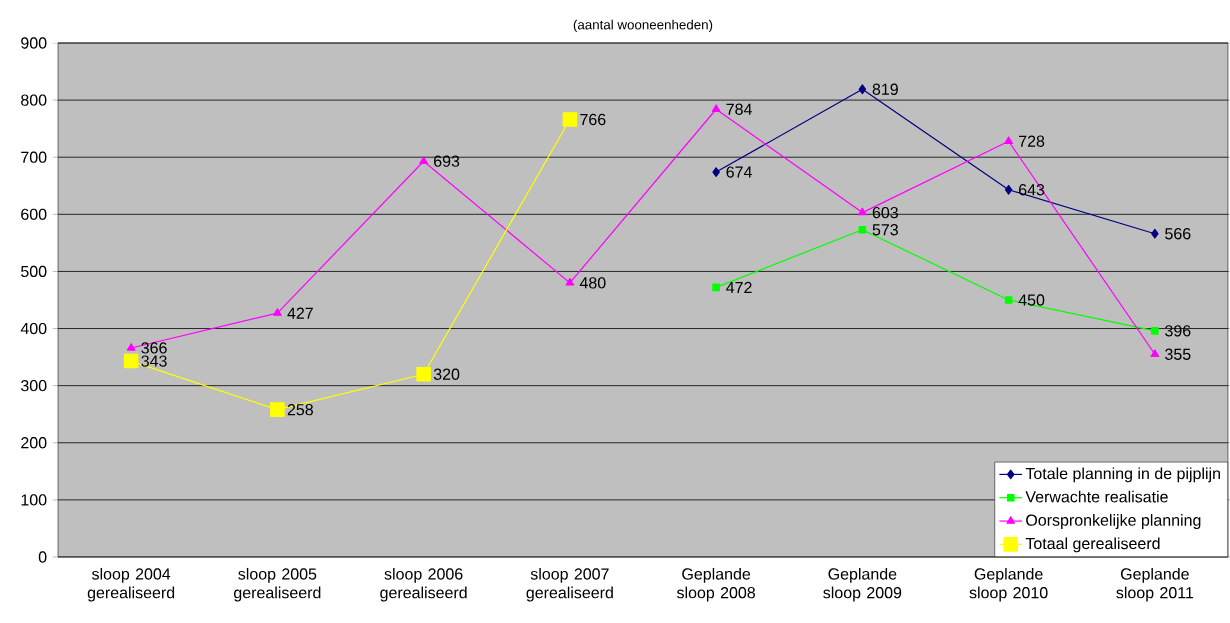 The width and height of the screenshot is (1230, 623). What do you see at coordinates (1155, 584) in the screenshot?
I see `x-tick-label: Geplande sloop 2011` at bounding box center [1155, 584].